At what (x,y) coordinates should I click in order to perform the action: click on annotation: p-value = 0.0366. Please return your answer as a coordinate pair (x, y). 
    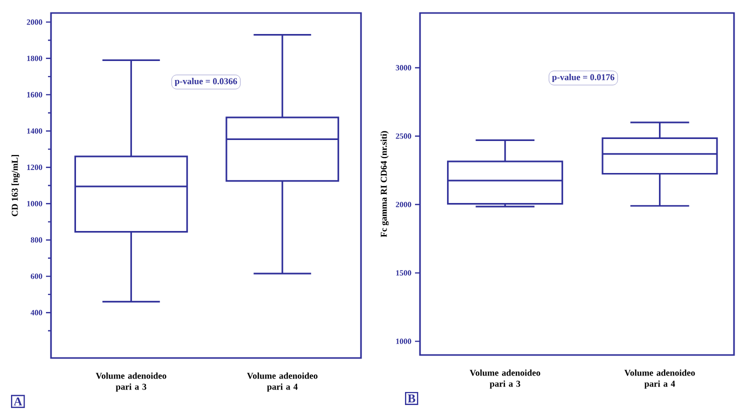
    Looking at the image, I should click on (206, 82).